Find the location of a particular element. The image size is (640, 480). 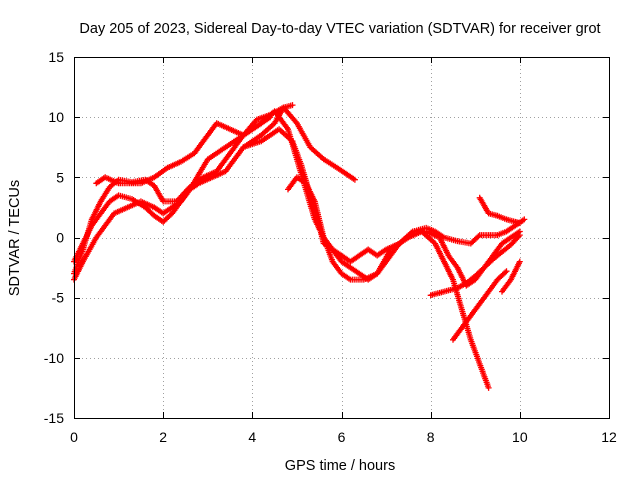

y-tick-label: -10 is located at coordinates (54, 358).